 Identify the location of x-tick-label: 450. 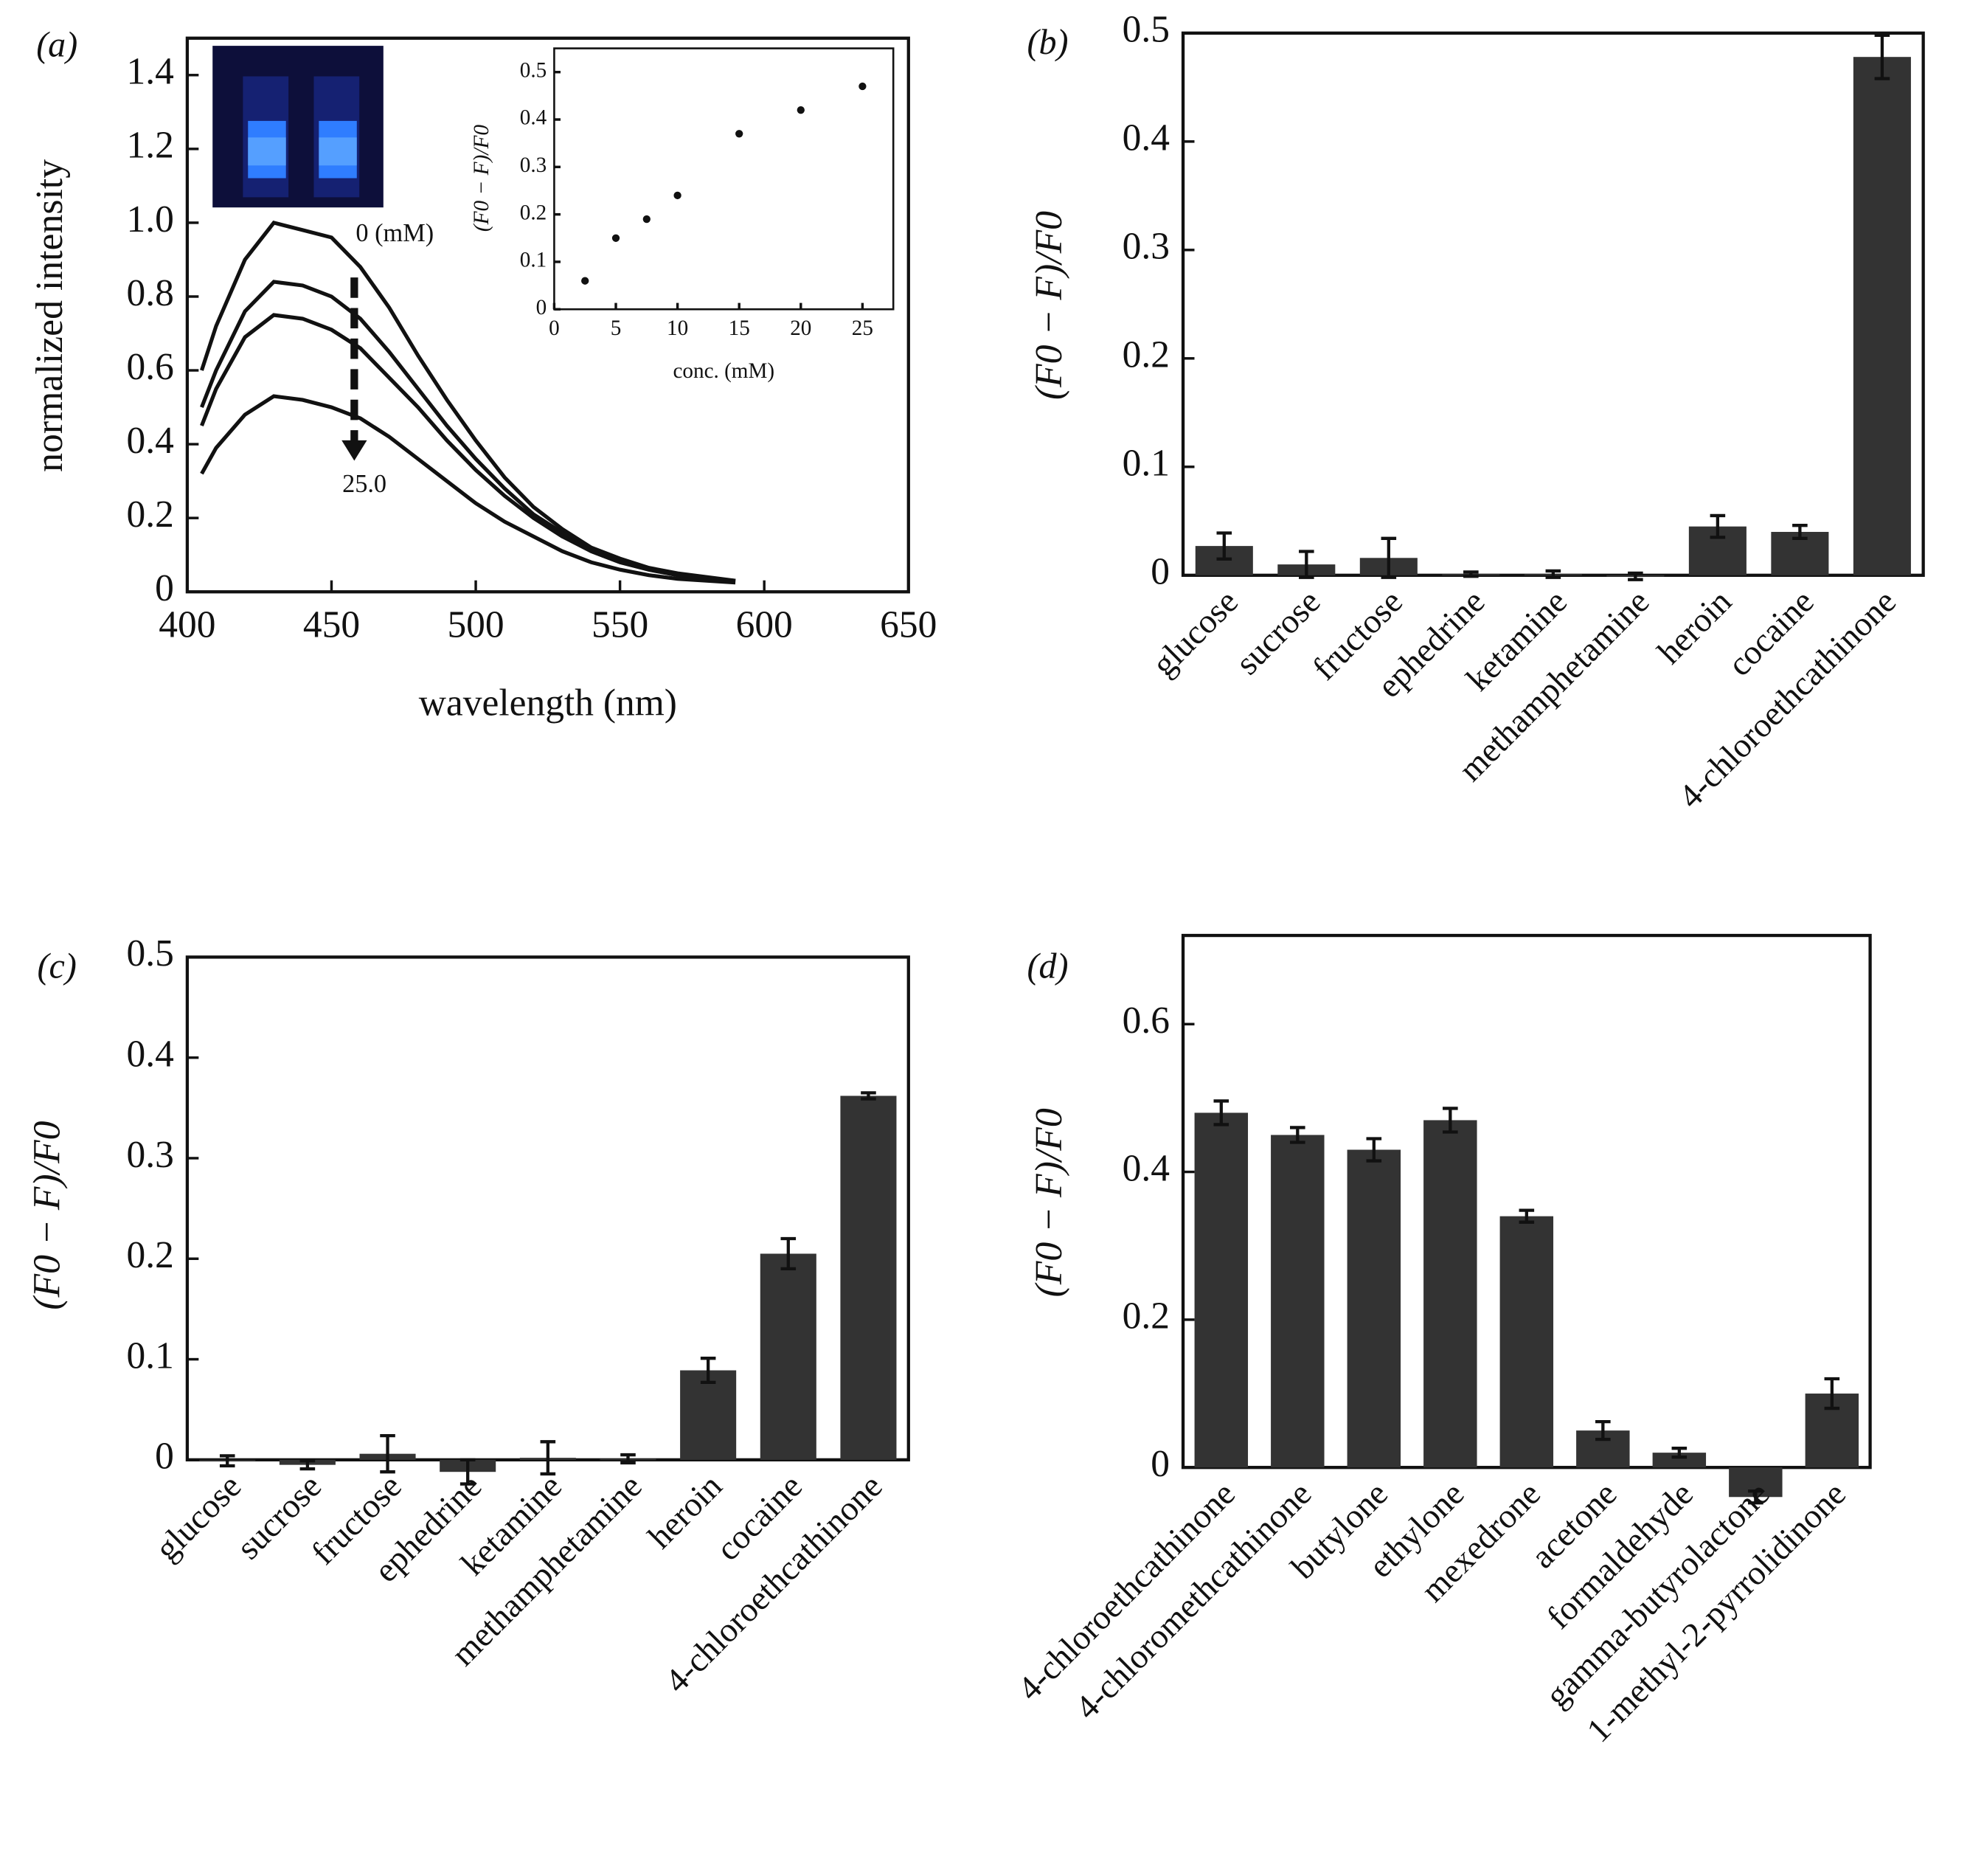
(331, 624).